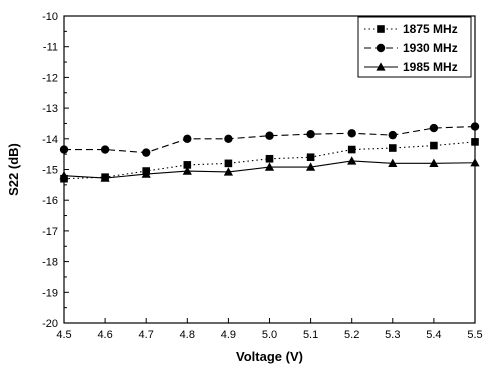  What do you see at coordinates (269, 335) in the screenshot?
I see `x-tick-label: 5.0` at bounding box center [269, 335].